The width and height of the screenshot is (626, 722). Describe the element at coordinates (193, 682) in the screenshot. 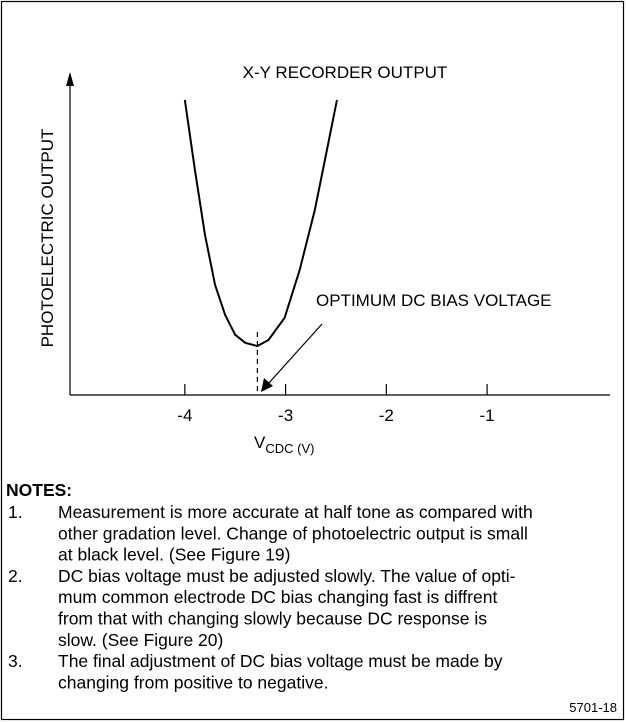

I see `note-line: changing from positive to negative.` at that location.